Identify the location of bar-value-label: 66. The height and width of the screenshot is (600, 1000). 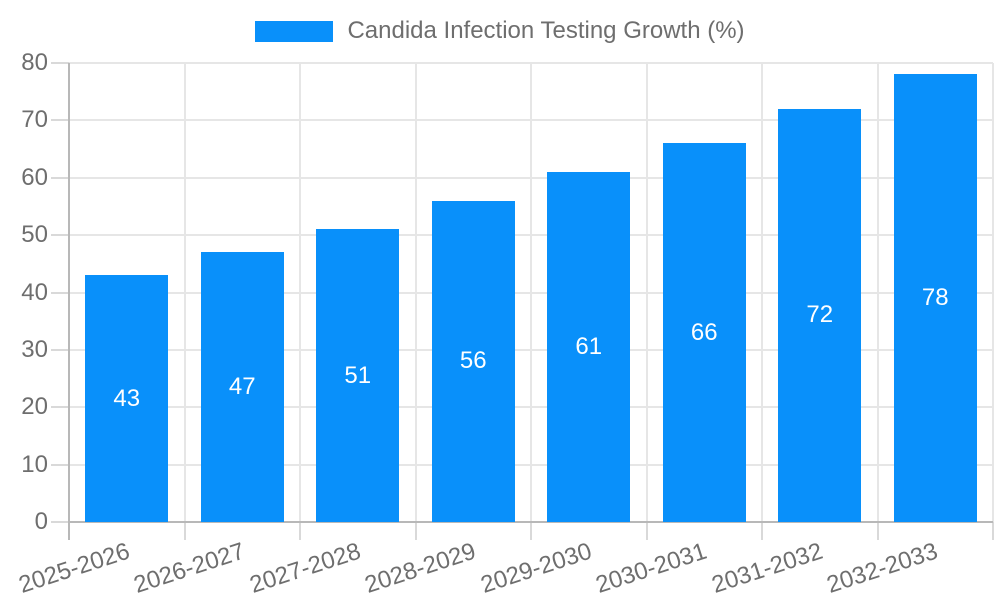
(704, 332).